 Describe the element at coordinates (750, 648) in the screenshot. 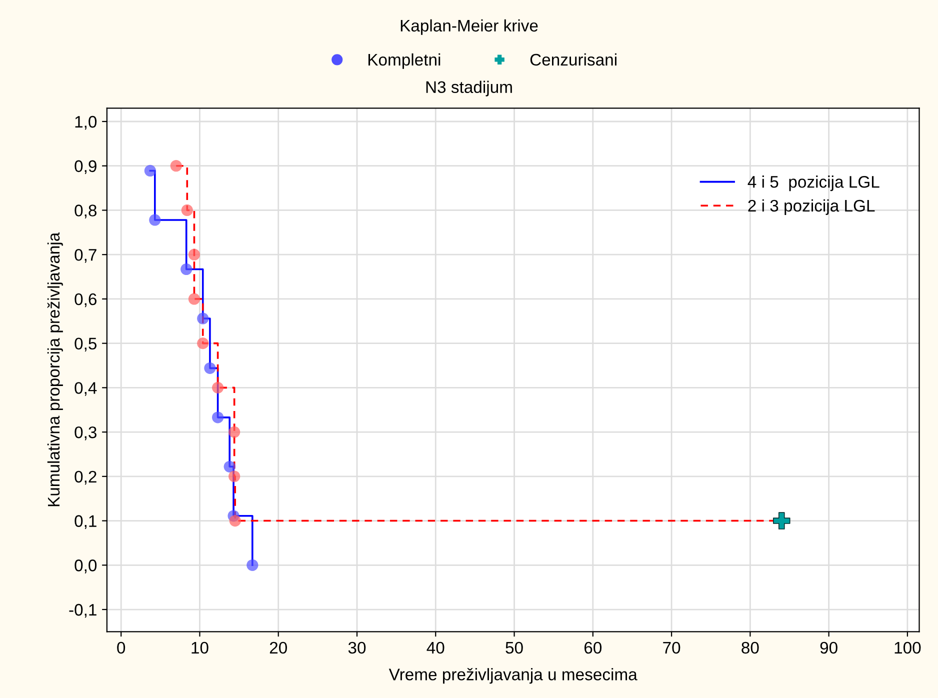

I see `x-tick-label: 80` at that location.